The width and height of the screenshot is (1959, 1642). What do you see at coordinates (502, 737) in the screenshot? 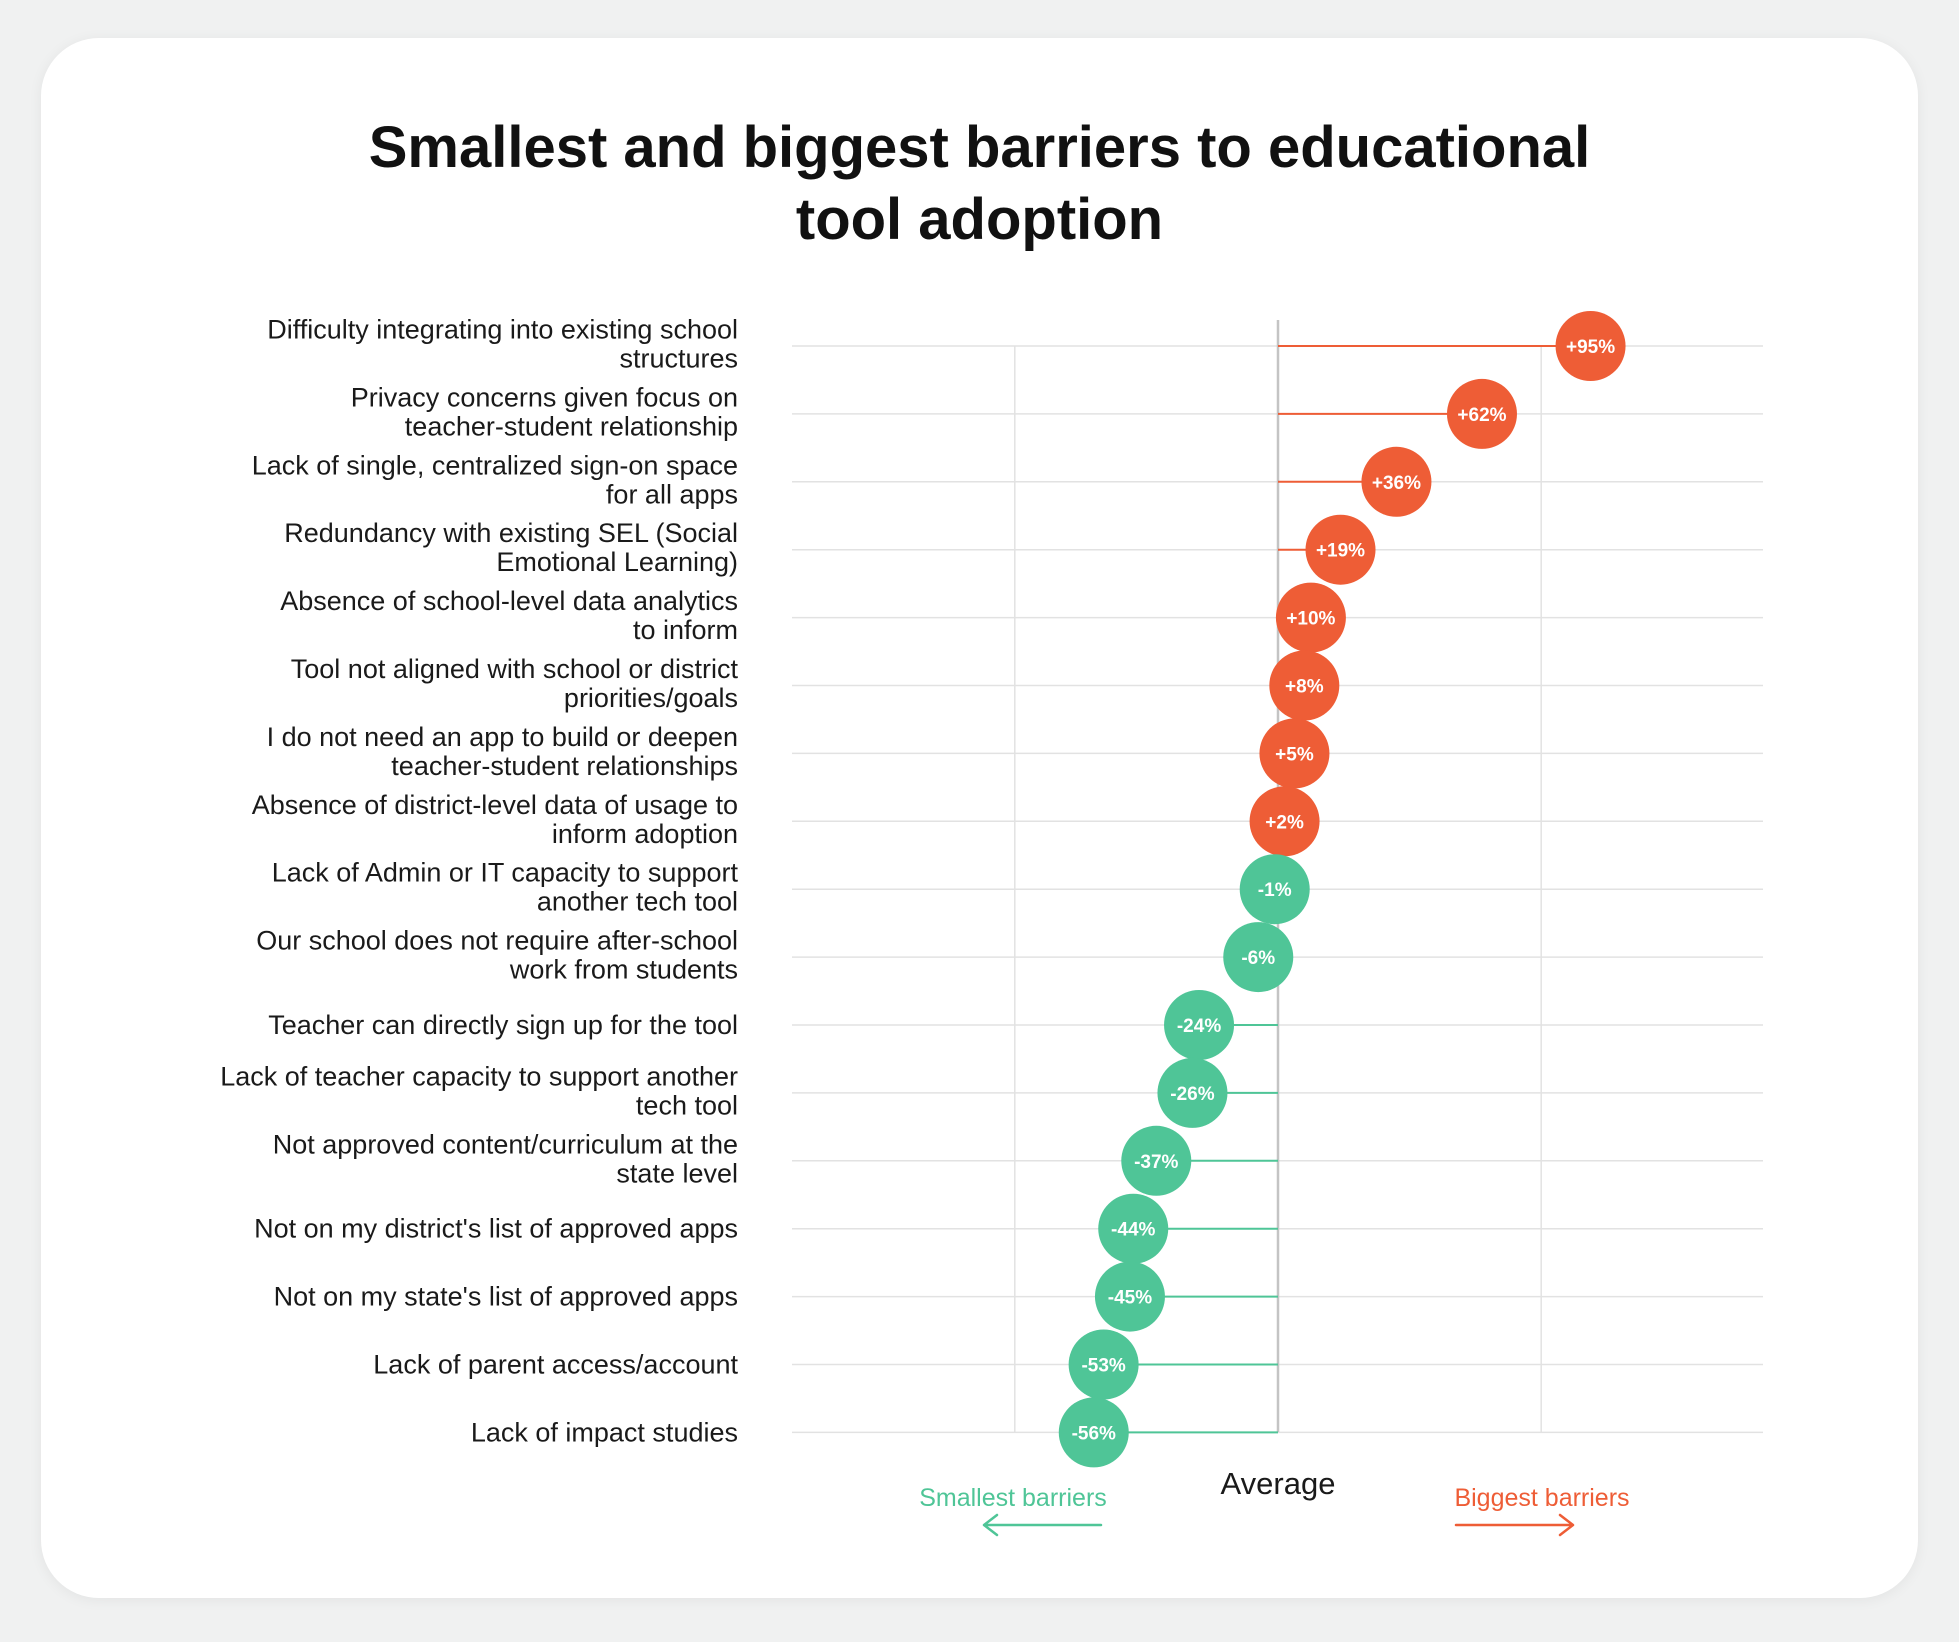
I see `category-label: I do not need an app to build or deepen` at bounding box center [502, 737].